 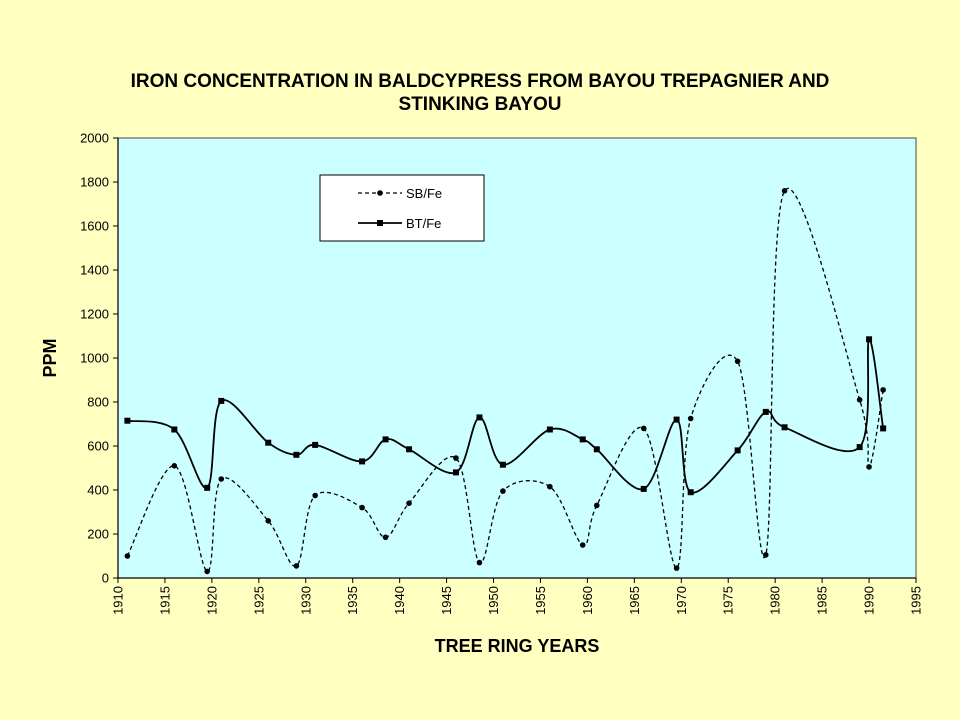 What do you see at coordinates (493, 600) in the screenshot?
I see `x-tick-label: 1950` at bounding box center [493, 600].